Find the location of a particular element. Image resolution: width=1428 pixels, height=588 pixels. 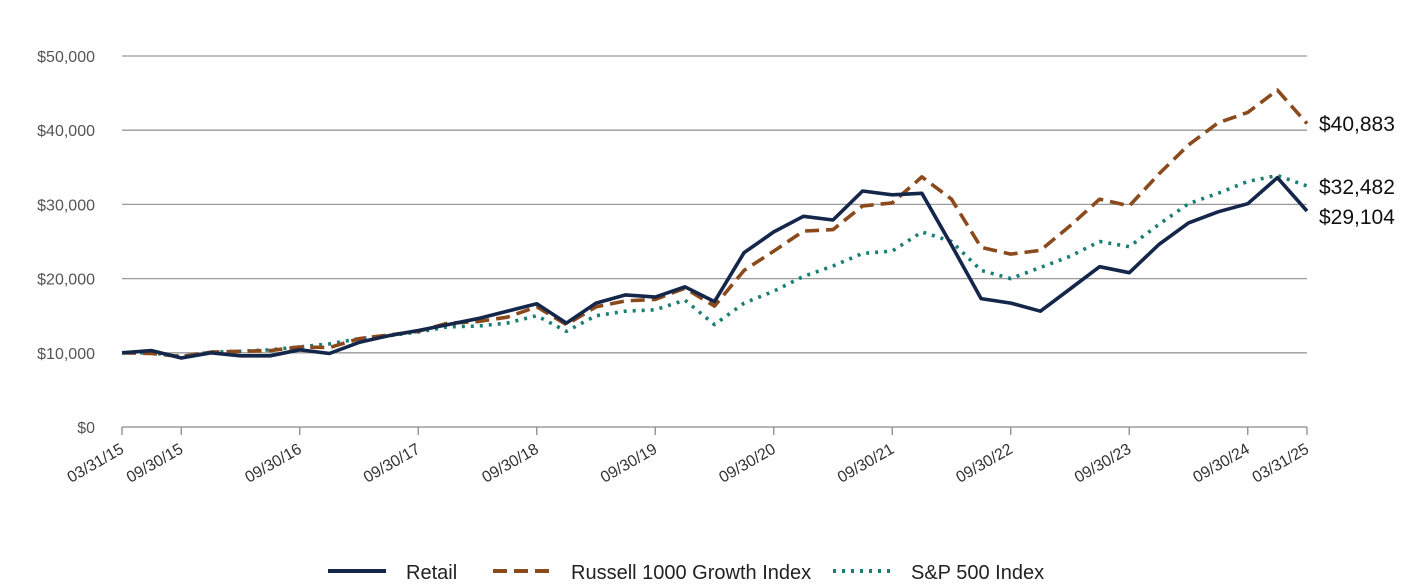

x-tick-label: 09/30/22 is located at coordinates (984, 464).